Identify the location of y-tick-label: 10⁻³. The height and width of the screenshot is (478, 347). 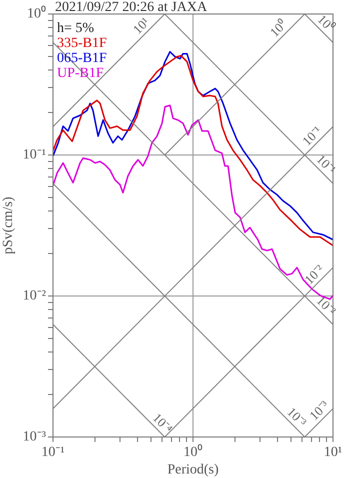
(34, 437).